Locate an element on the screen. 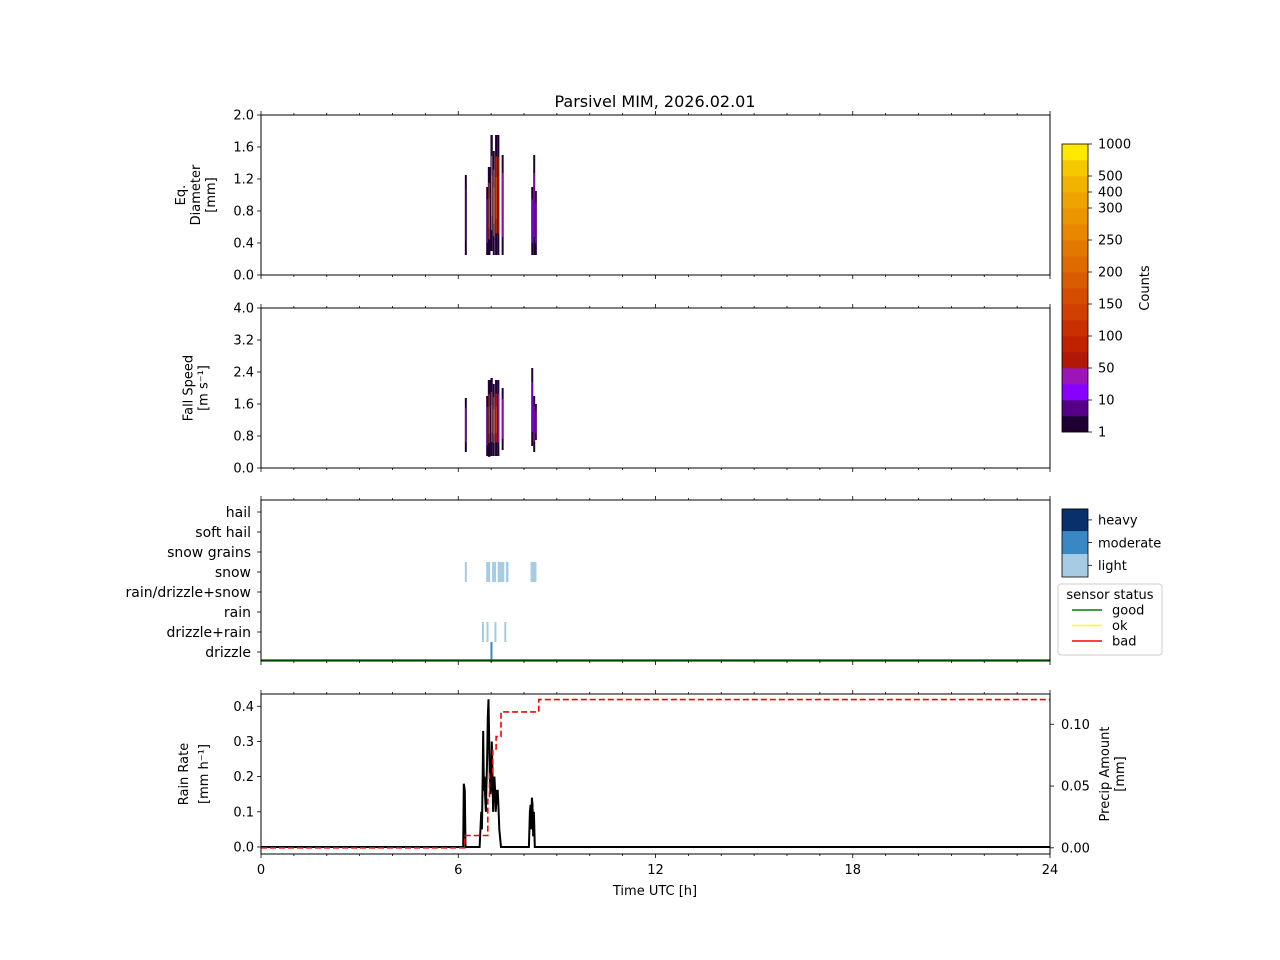 This screenshot has width=1280, height=960. fallspeed-panel: 0.0 0.8 1.6 2.4 3.2 4.0 Fall Speed [m s⁻¹] is located at coordinates (616, 389).